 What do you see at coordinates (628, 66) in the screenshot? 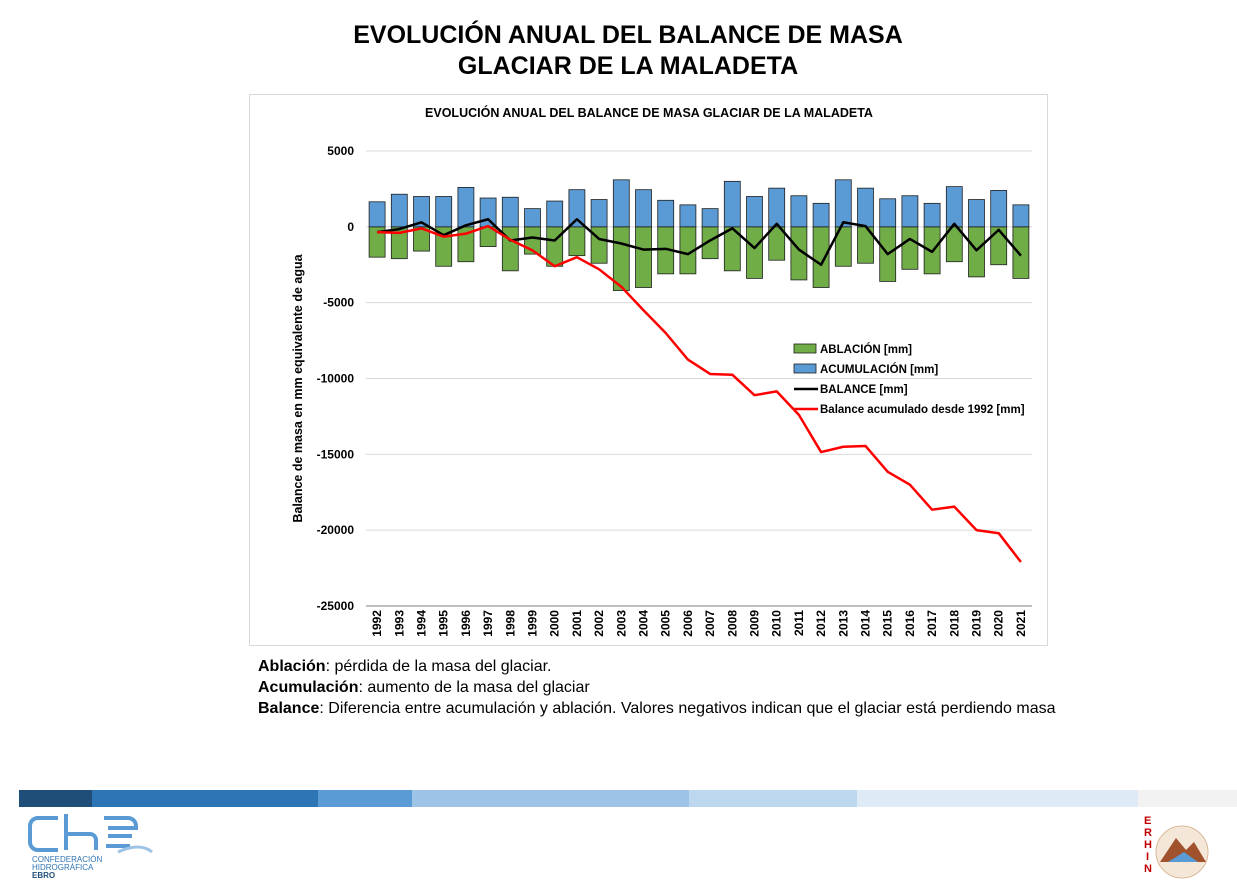
I see `page-title-line2: GLACIAR DE LA MALADETA` at bounding box center [628, 66].